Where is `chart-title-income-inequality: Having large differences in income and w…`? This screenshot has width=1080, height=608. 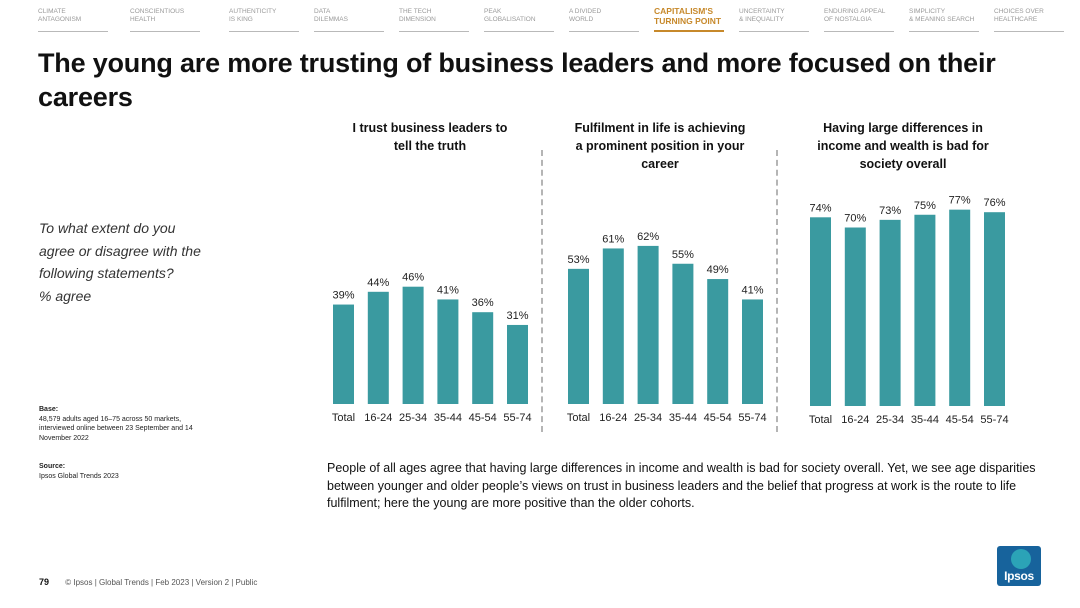 chart-title-income-inequality: Having large differences in income and w… is located at coordinates (903, 146).